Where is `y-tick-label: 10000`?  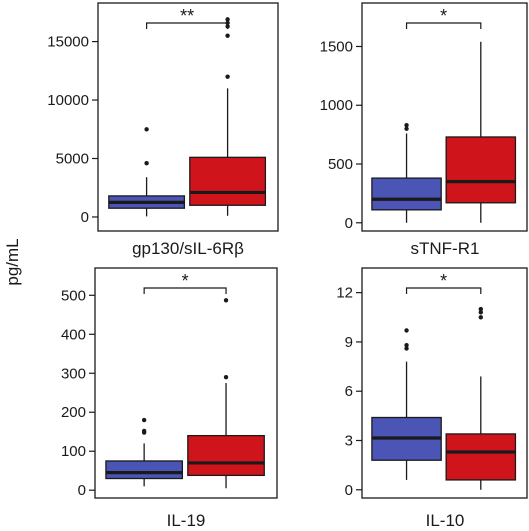 y-tick-label: 10000 is located at coordinates (68, 100).